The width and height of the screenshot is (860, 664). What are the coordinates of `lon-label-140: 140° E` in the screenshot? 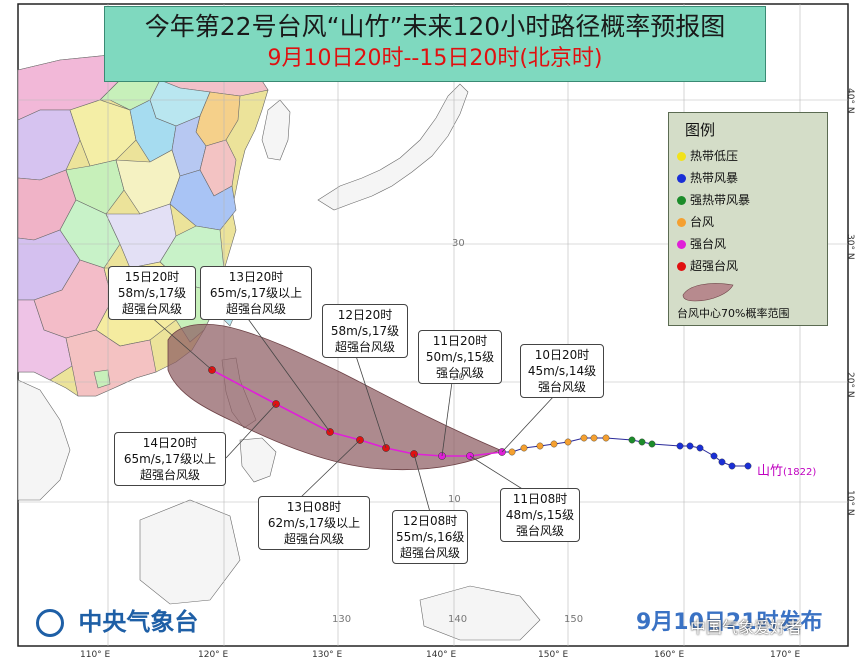 It's located at (441, 655).